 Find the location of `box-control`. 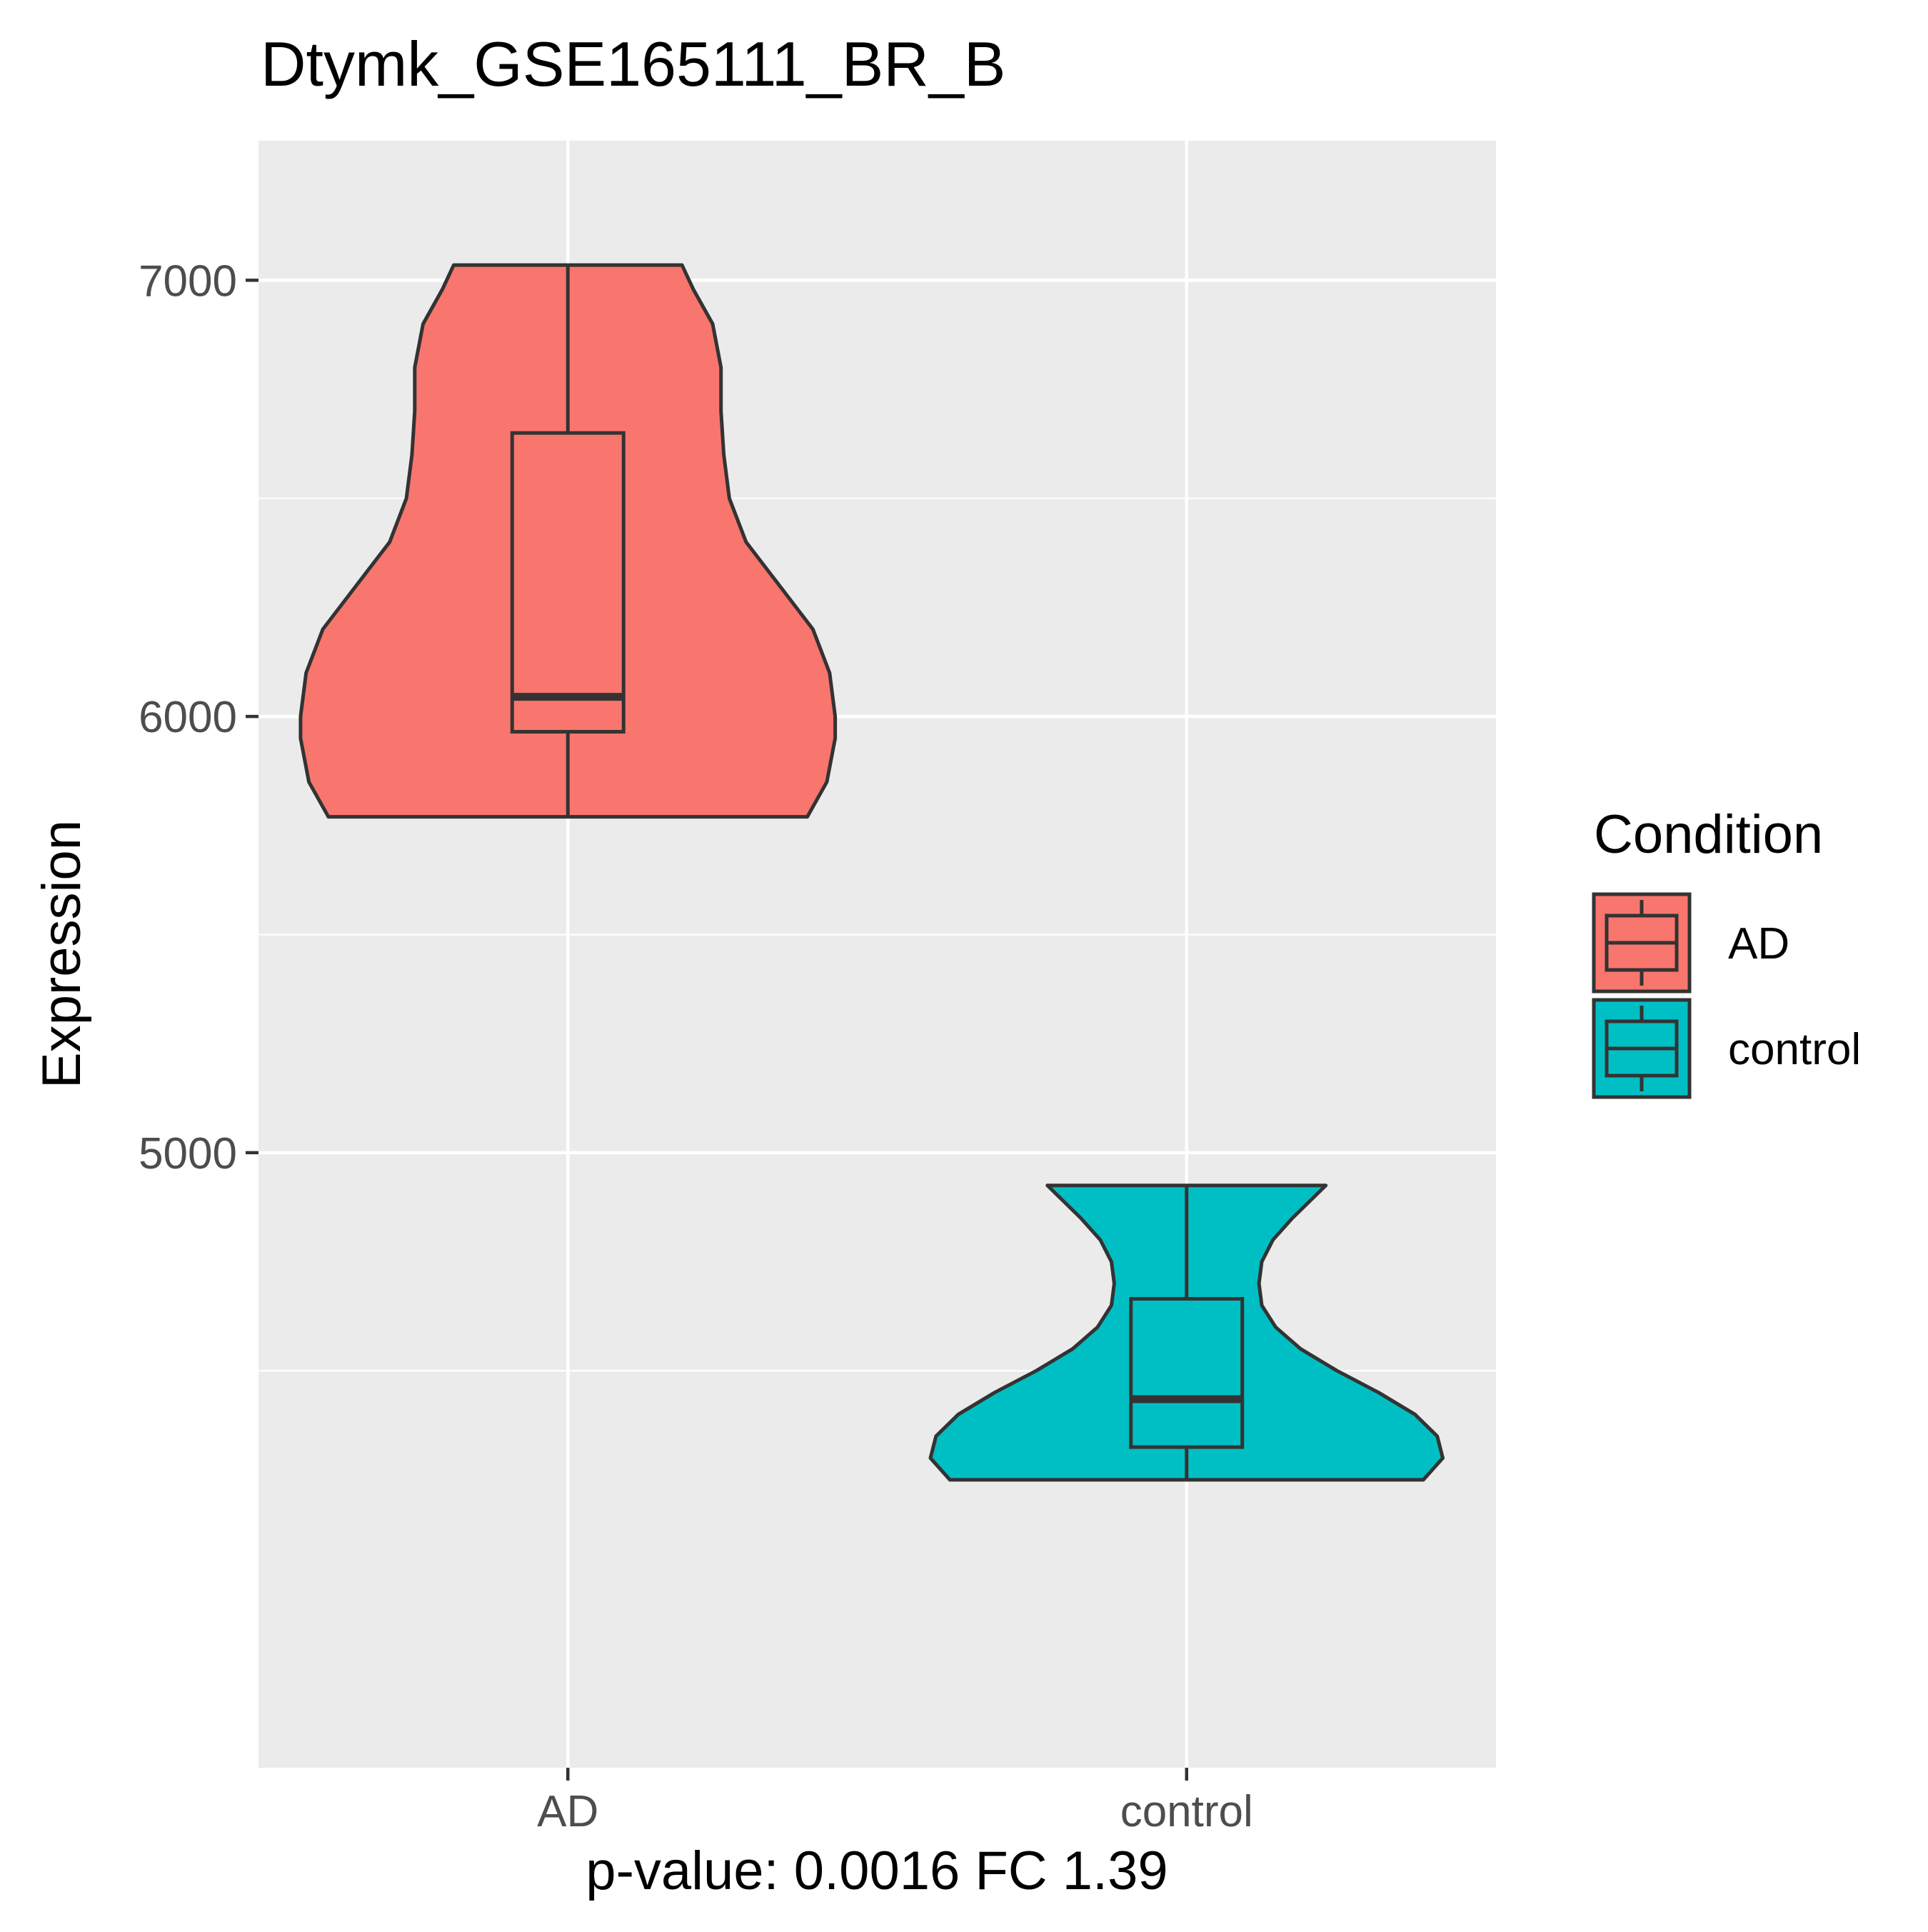

box-control is located at coordinates (1187, 1372).